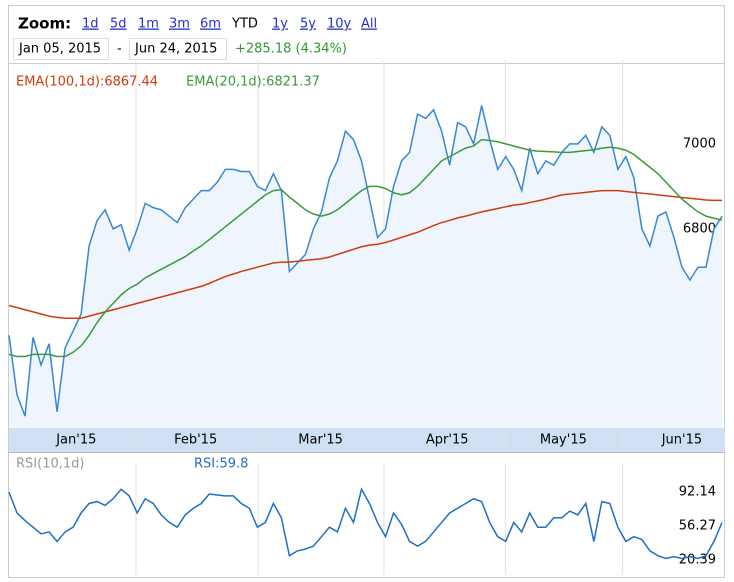 This screenshot has height=582, width=734. Describe the element at coordinates (697, 491) in the screenshot. I see `y-tick-label: 92.14` at that location.